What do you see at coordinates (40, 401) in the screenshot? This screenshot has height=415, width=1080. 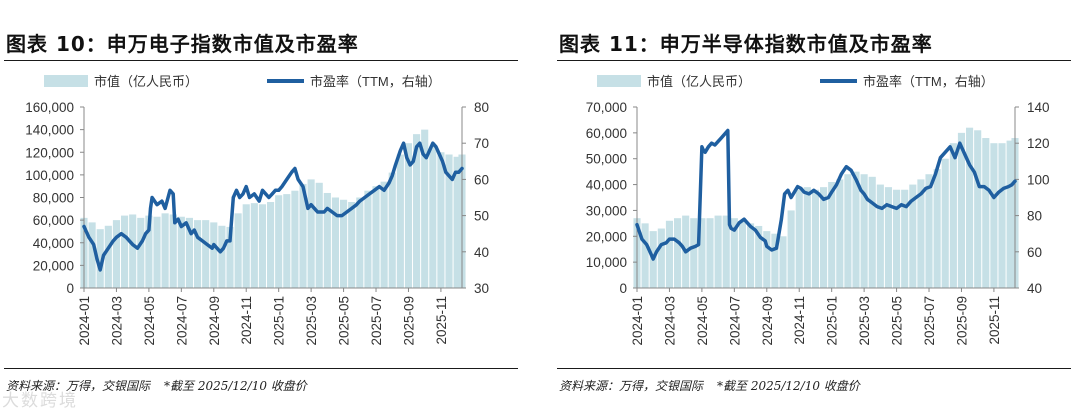 I see `watermark-logo: 大数跨境` at bounding box center [40, 401].